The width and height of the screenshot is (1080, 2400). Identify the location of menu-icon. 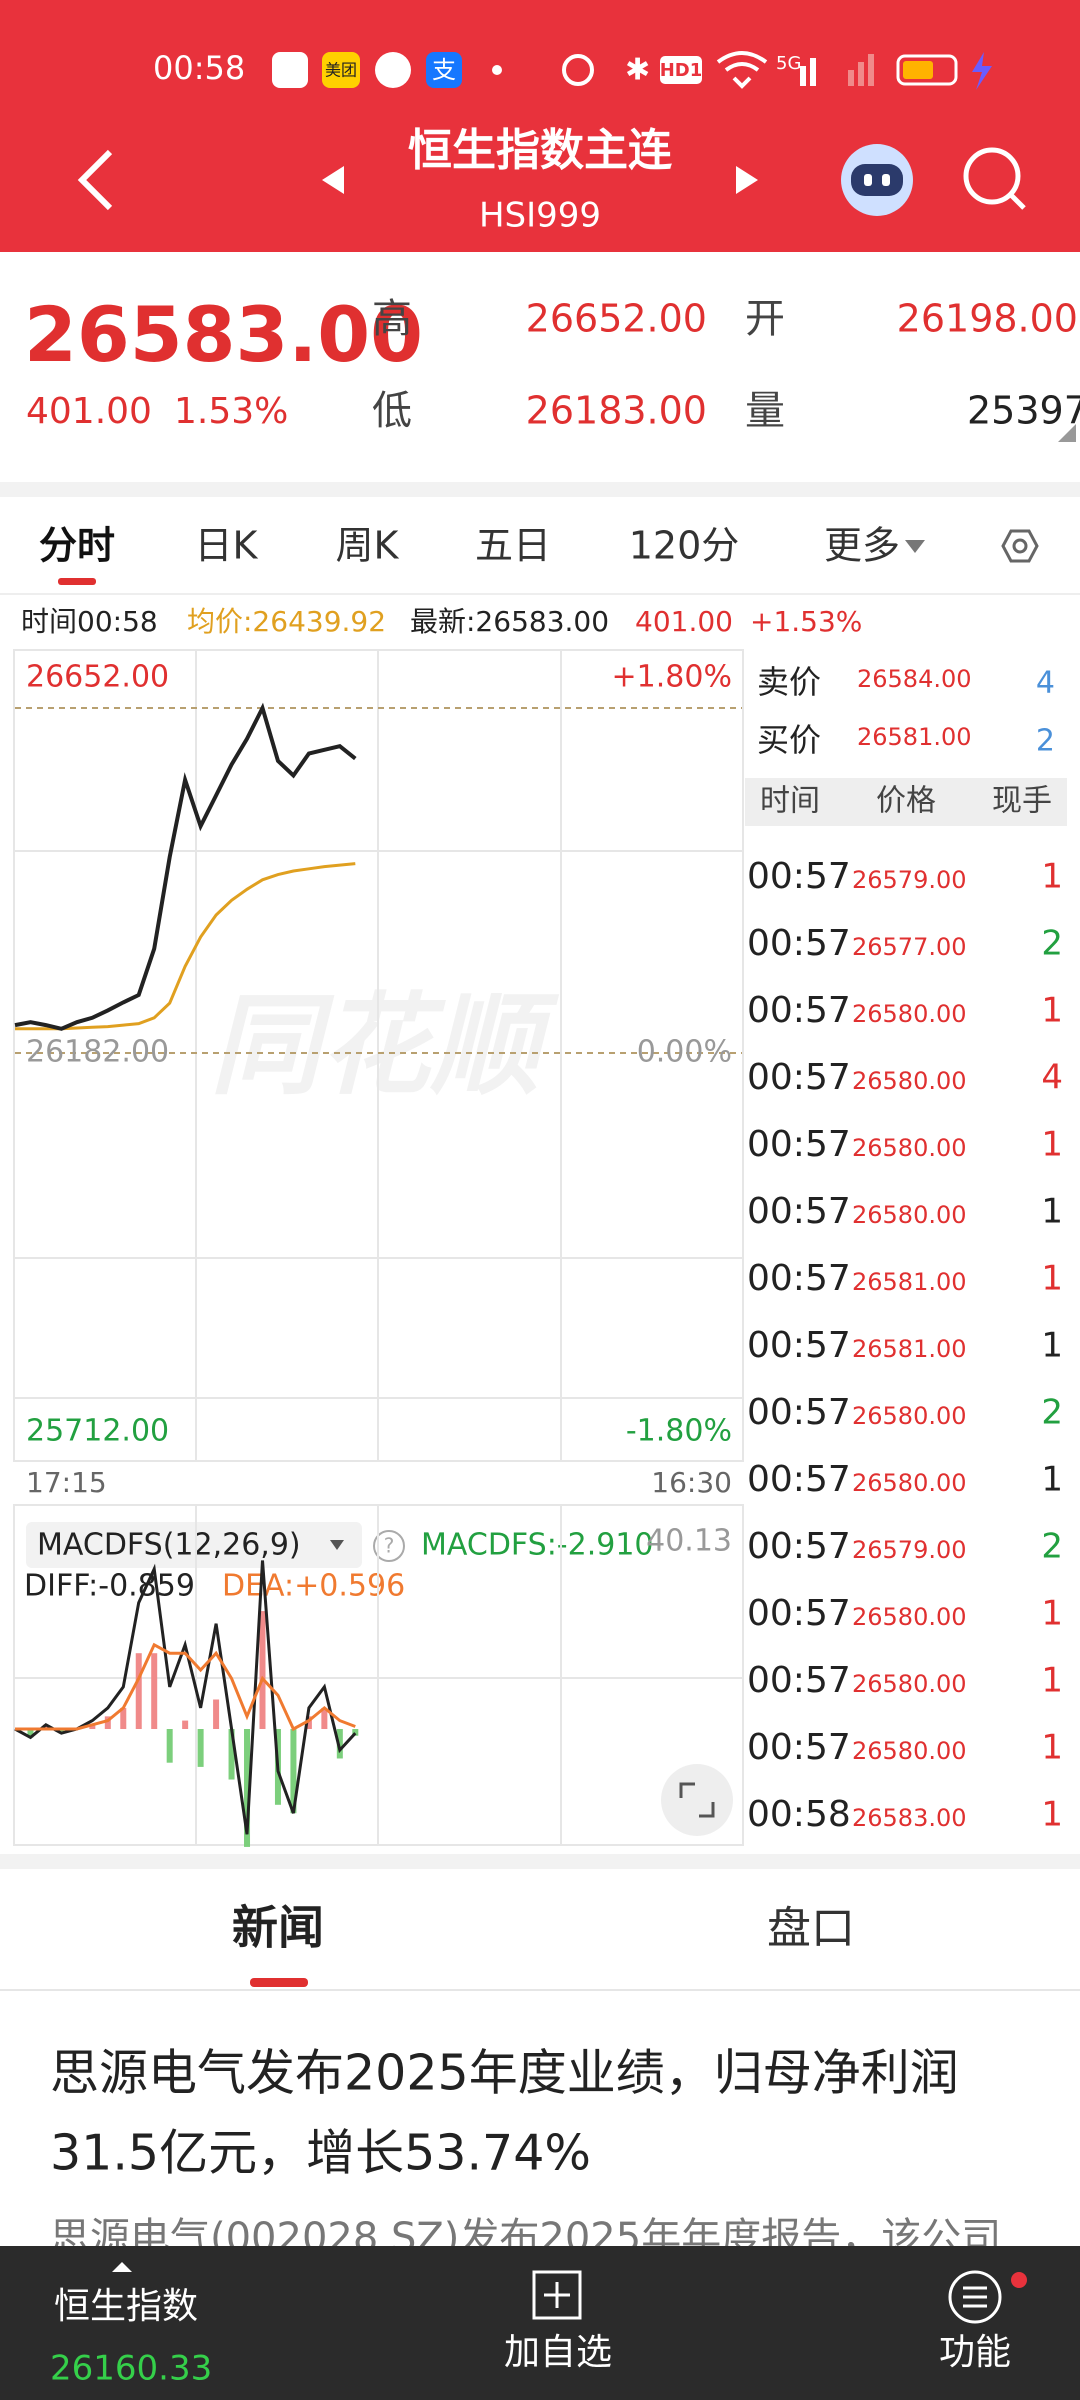
(975, 2297).